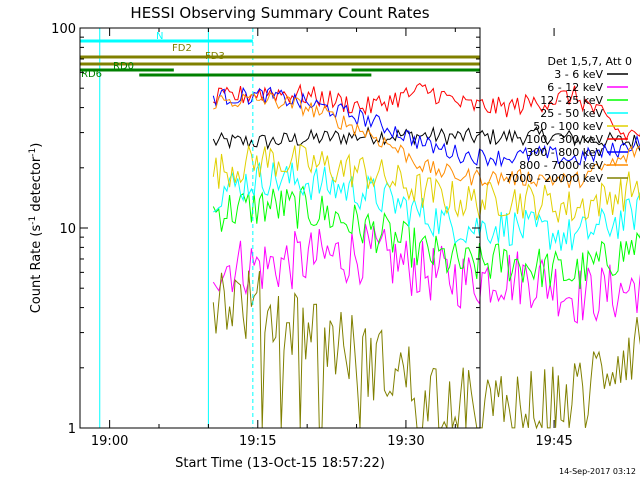 This screenshot has width=640, height=480. What do you see at coordinates (590, 61) in the screenshot?
I see `legend-title: Det 1,5,7, Att 0` at bounding box center [590, 61].